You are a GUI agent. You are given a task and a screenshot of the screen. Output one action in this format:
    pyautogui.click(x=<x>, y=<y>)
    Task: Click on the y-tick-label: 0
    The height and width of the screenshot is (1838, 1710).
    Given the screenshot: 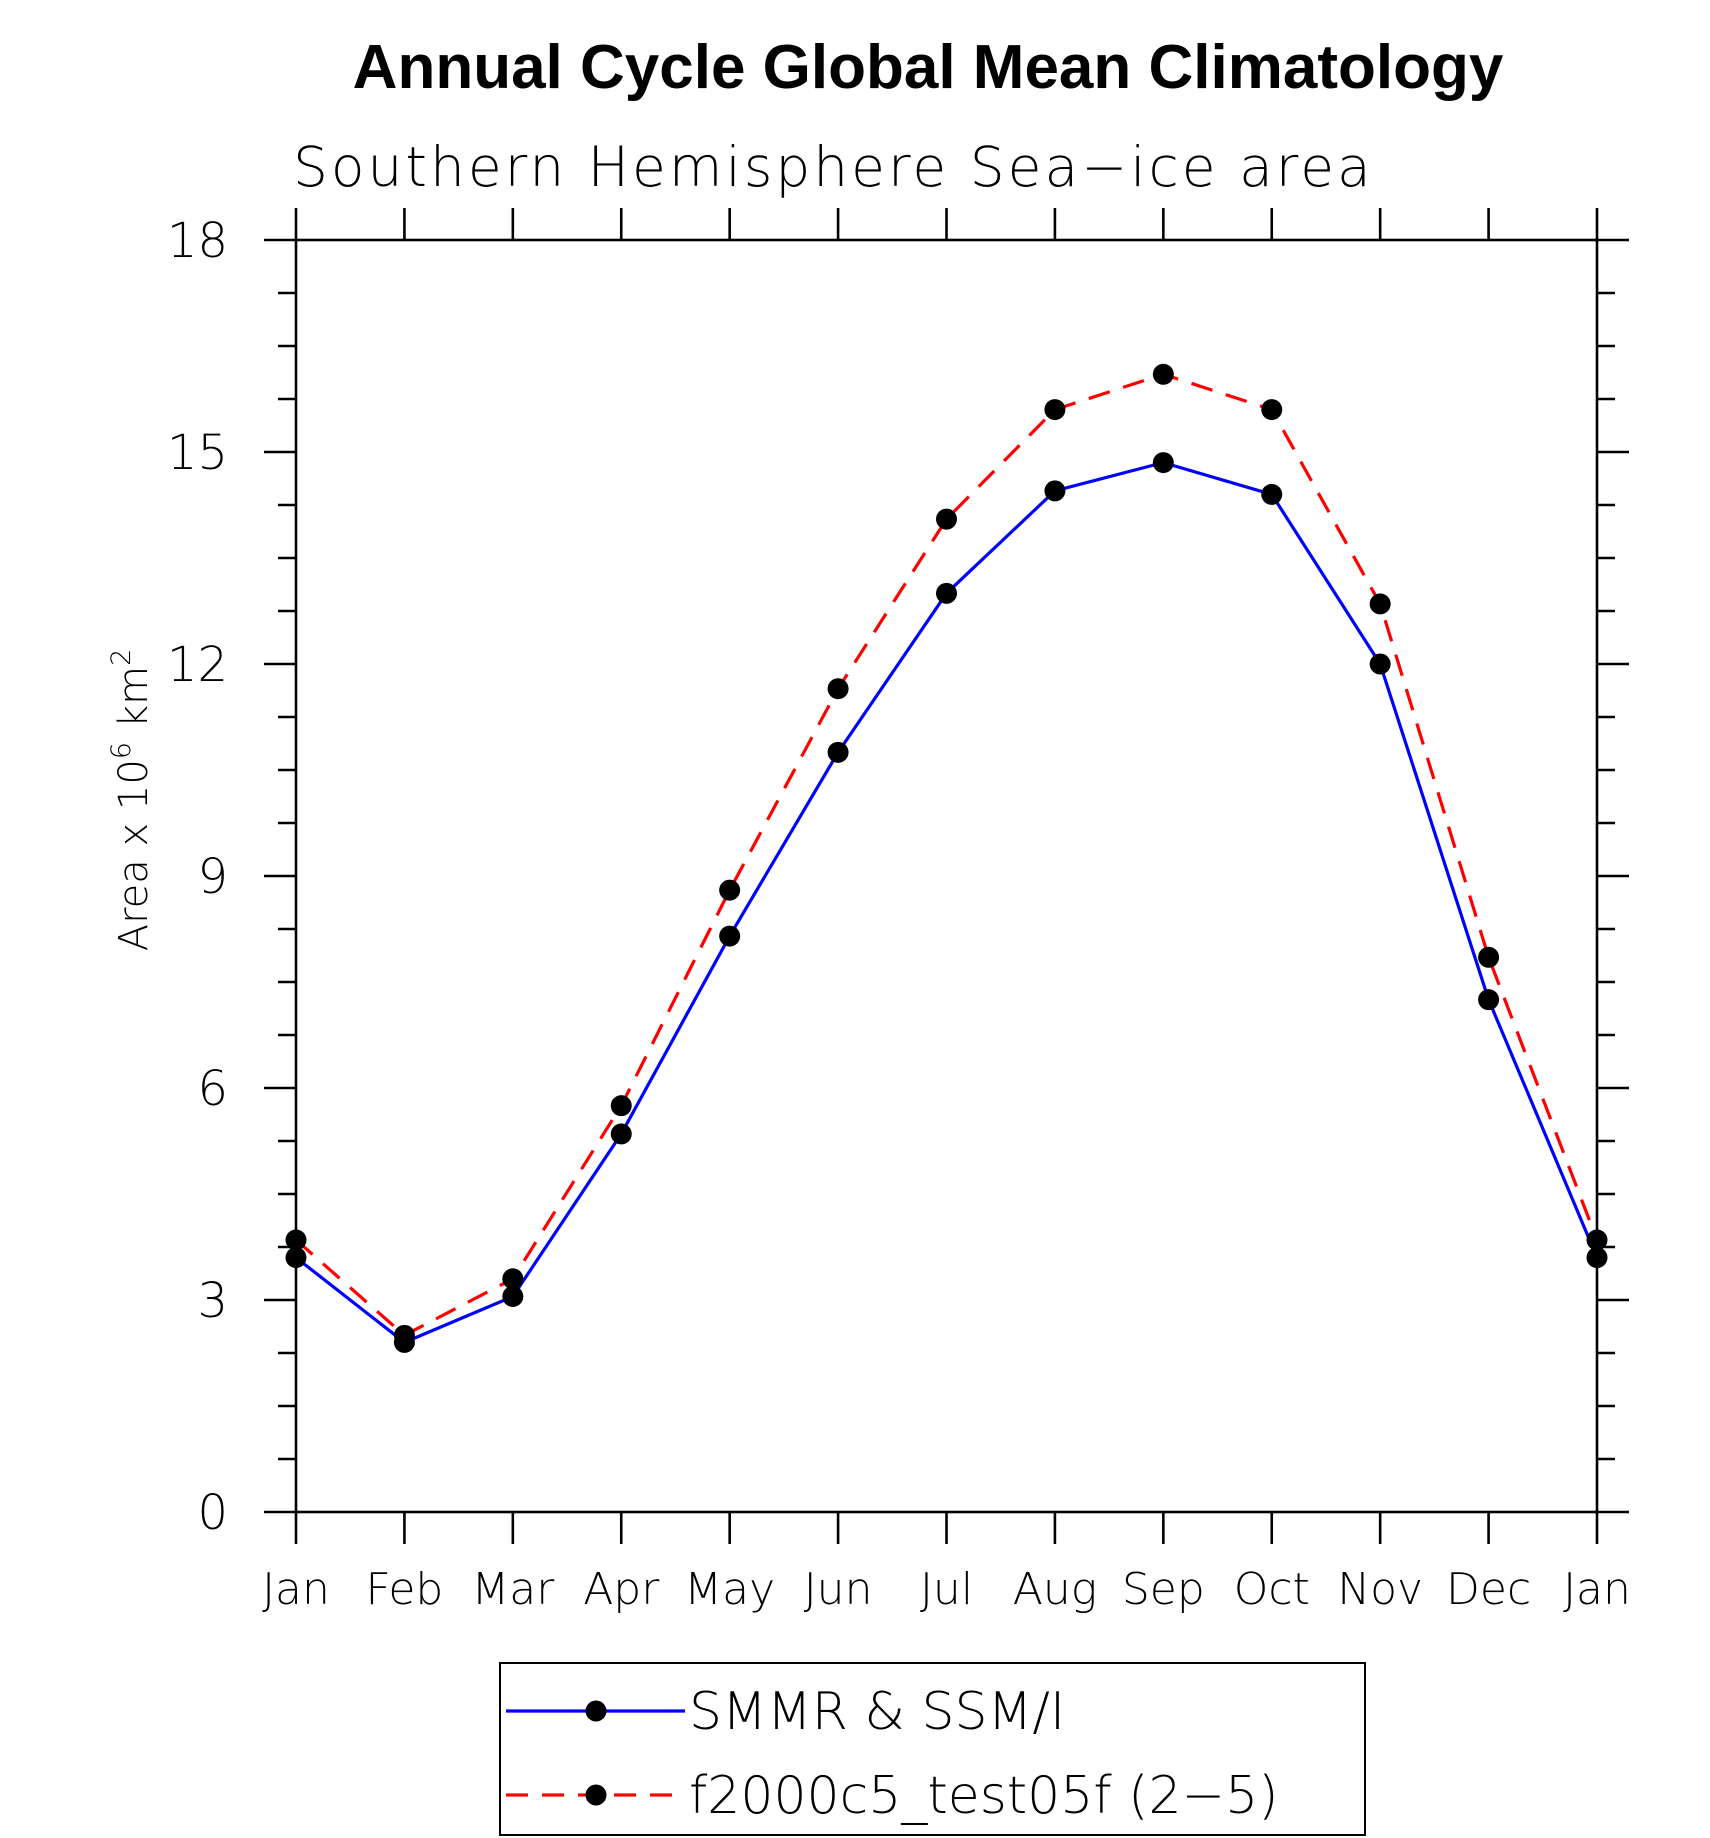 What is the action you would take?
    pyautogui.click(x=212, y=1513)
    